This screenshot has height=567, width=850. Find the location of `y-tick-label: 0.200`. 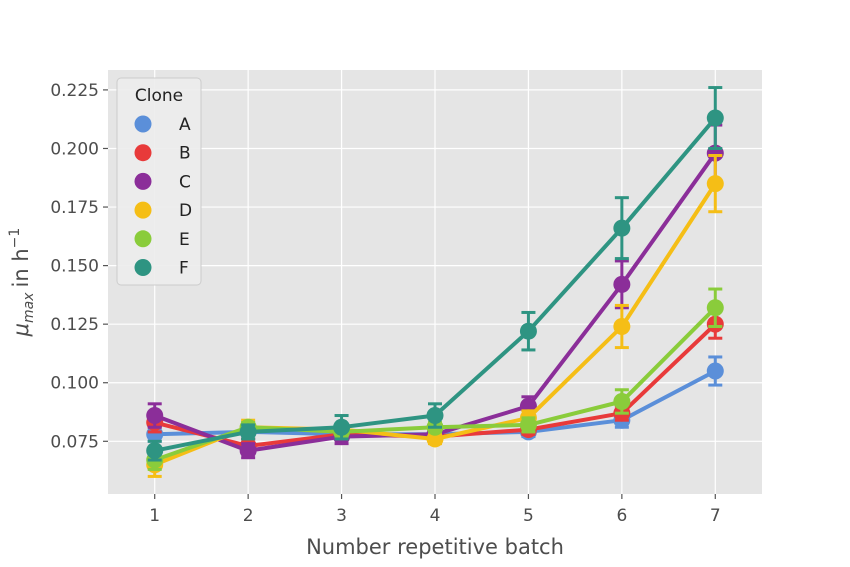

y-tick-label: 0.200 is located at coordinates (74, 149).